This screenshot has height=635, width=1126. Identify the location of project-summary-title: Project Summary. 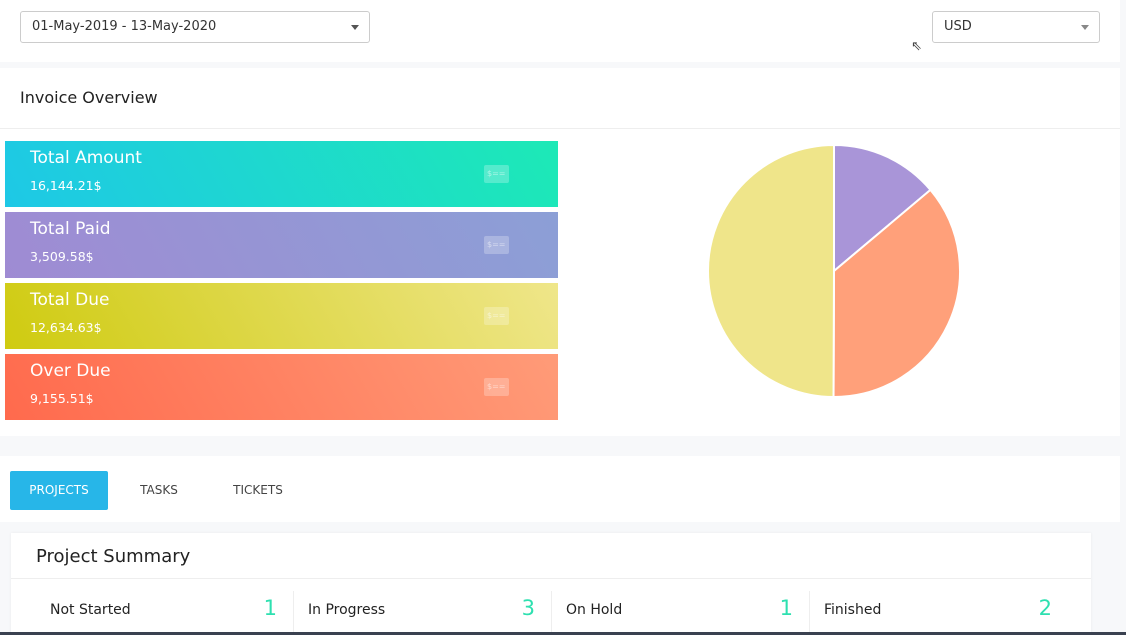
(113, 556).